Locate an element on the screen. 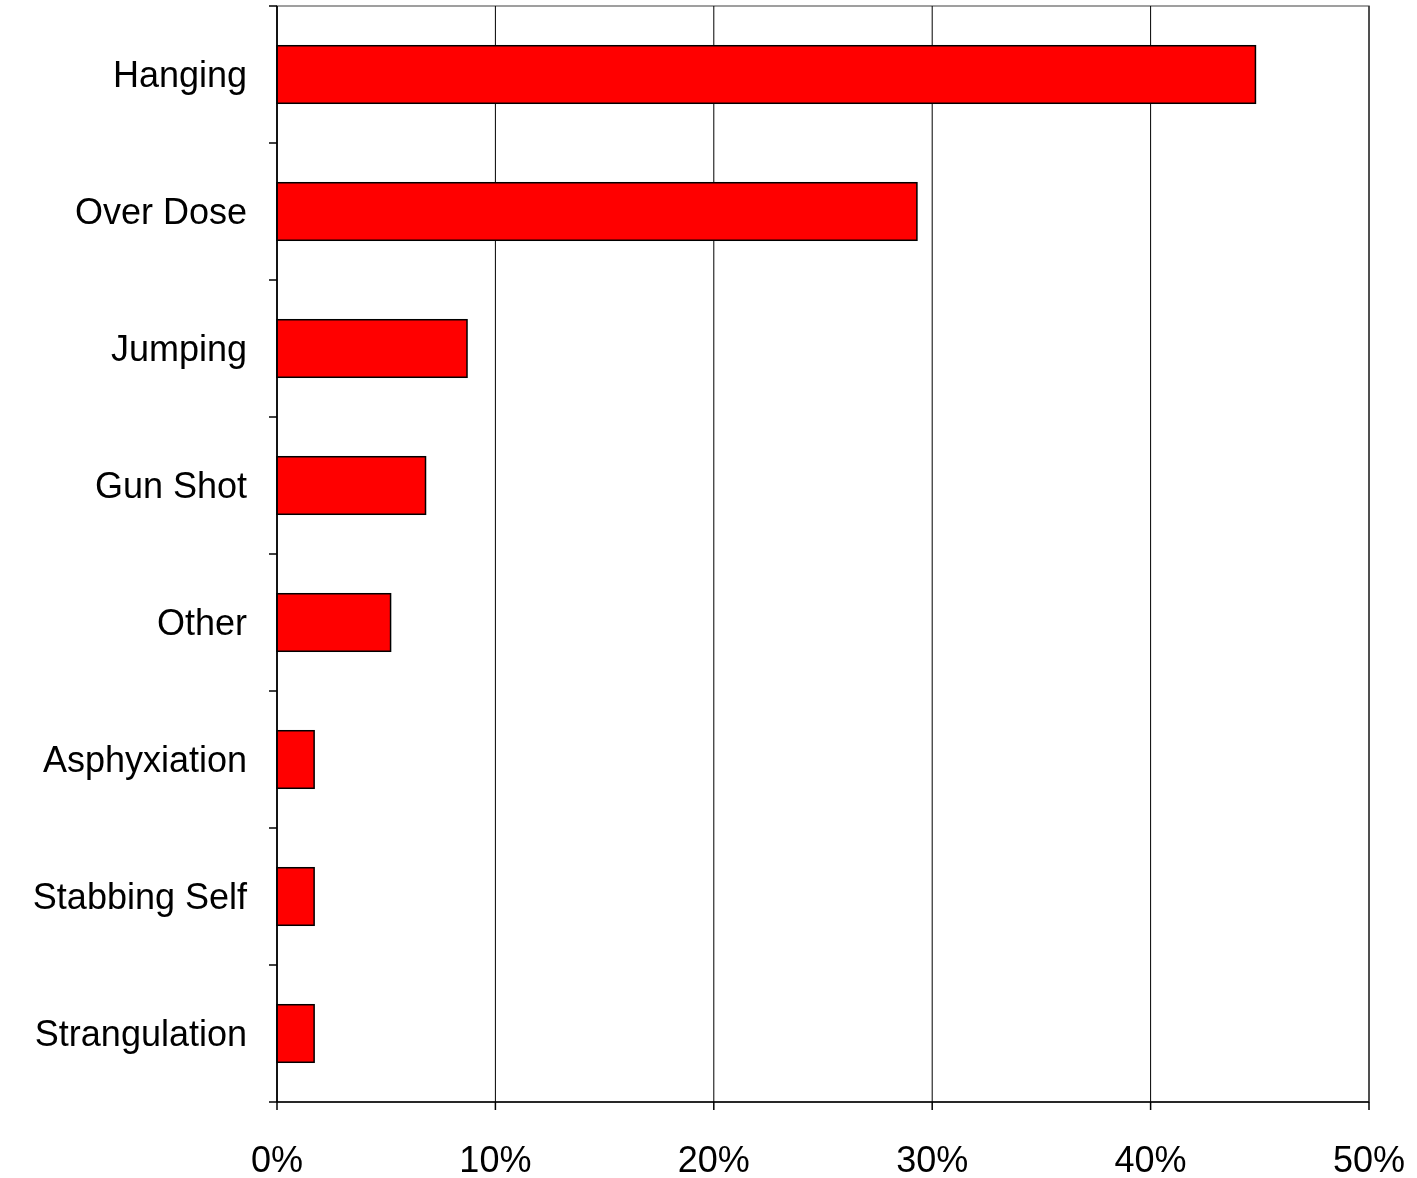 The image size is (1417, 1178). y-tick-label: Other is located at coordinates (201, 623).